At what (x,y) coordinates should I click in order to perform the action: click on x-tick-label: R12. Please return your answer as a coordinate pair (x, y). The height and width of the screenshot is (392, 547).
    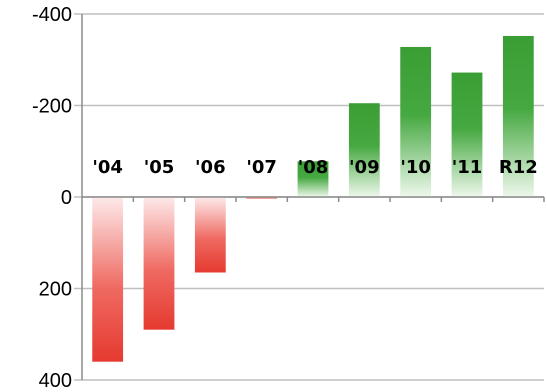
    Looking at the image, I should click on (518, 167).